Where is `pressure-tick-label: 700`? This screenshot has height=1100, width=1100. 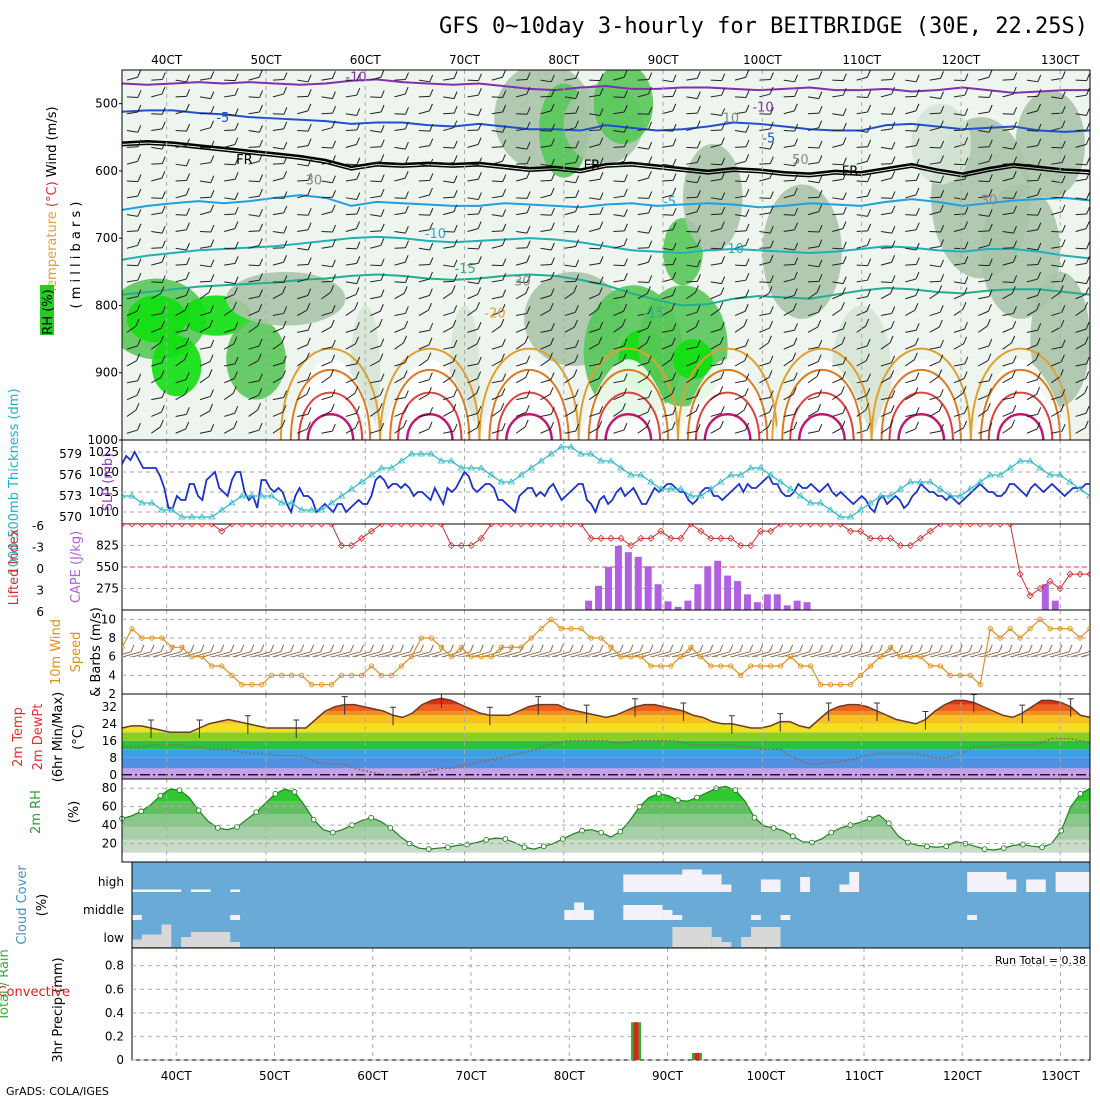
pressure-tick-label: 700 is located at coordinates (106, 238).